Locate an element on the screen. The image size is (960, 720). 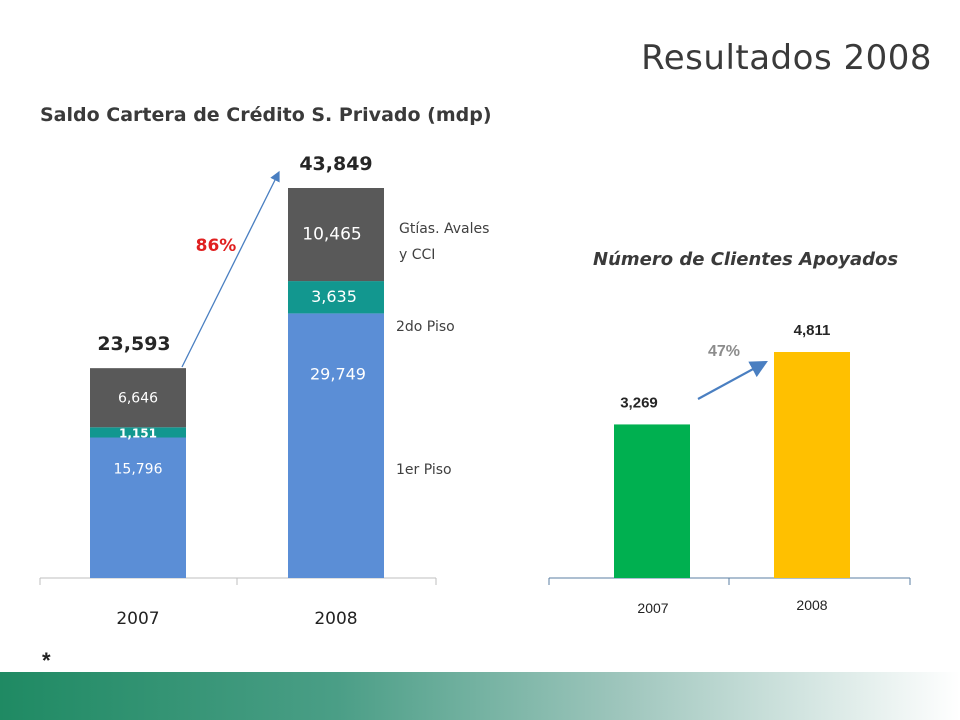
data-label: 3,635 is located at coordinates (334, 296).